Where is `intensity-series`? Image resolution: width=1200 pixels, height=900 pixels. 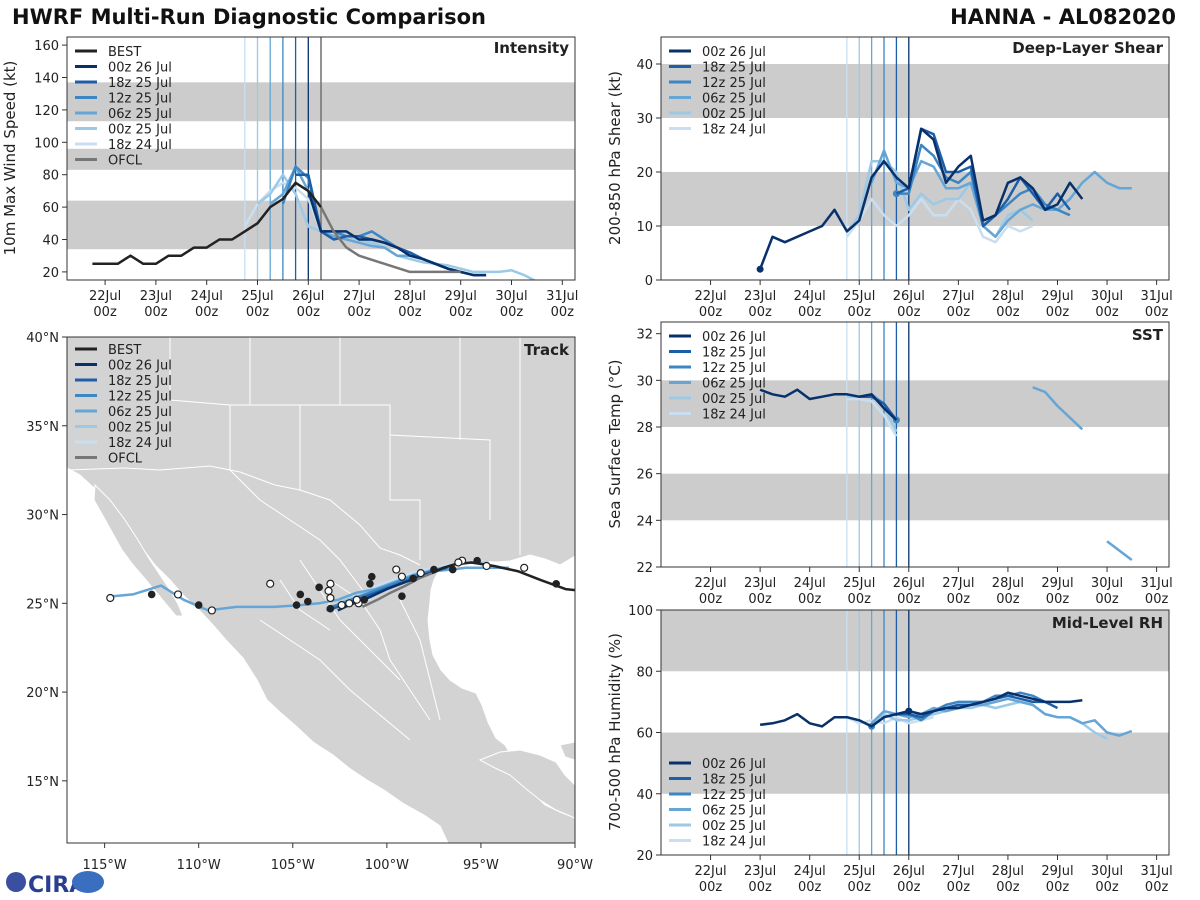
intensity-series is located at coordinates (314, 222).